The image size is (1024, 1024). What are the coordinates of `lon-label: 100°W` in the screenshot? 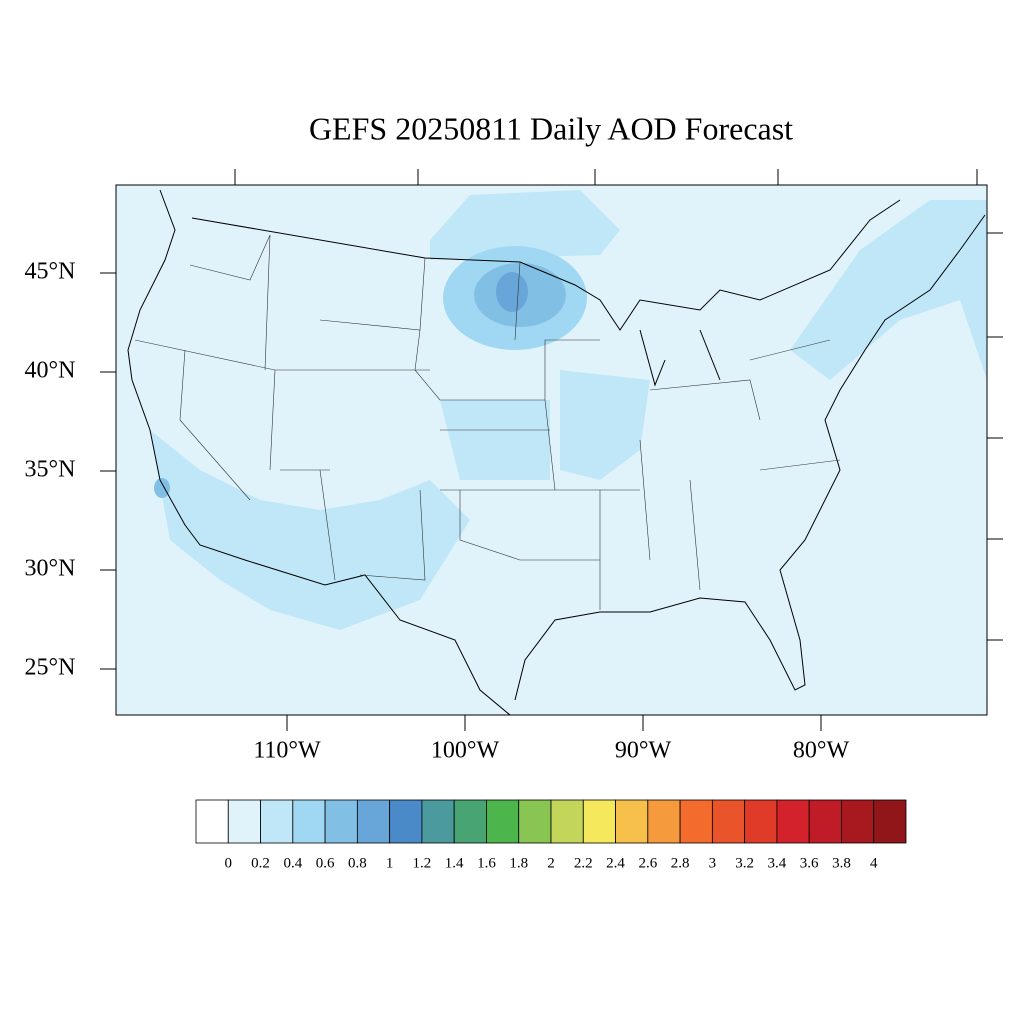 It's located at (465, 751).